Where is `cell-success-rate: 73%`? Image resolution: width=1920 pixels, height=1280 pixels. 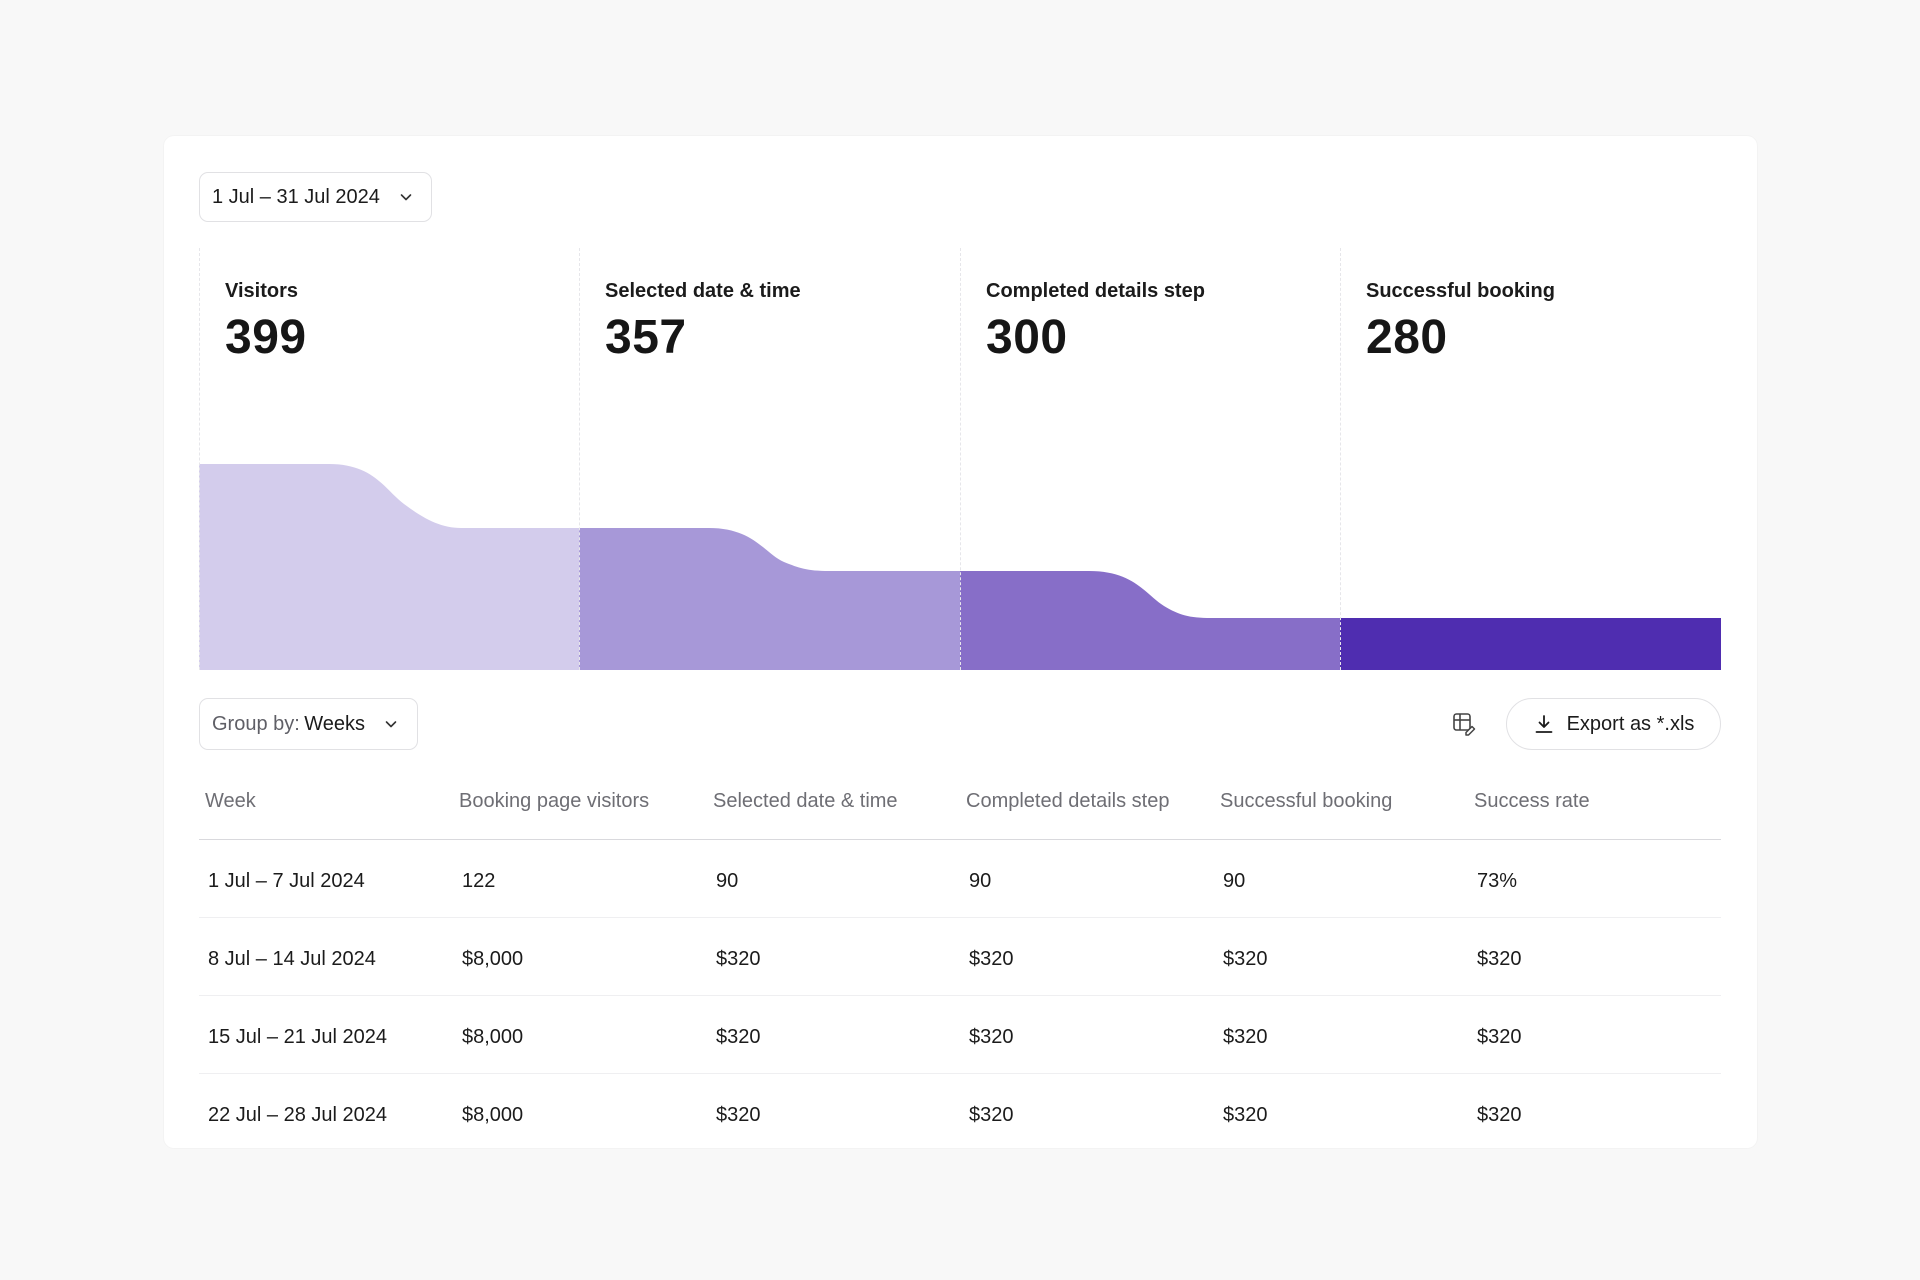
cell-success-rate: 73% is located at coordinates (1497, 881).